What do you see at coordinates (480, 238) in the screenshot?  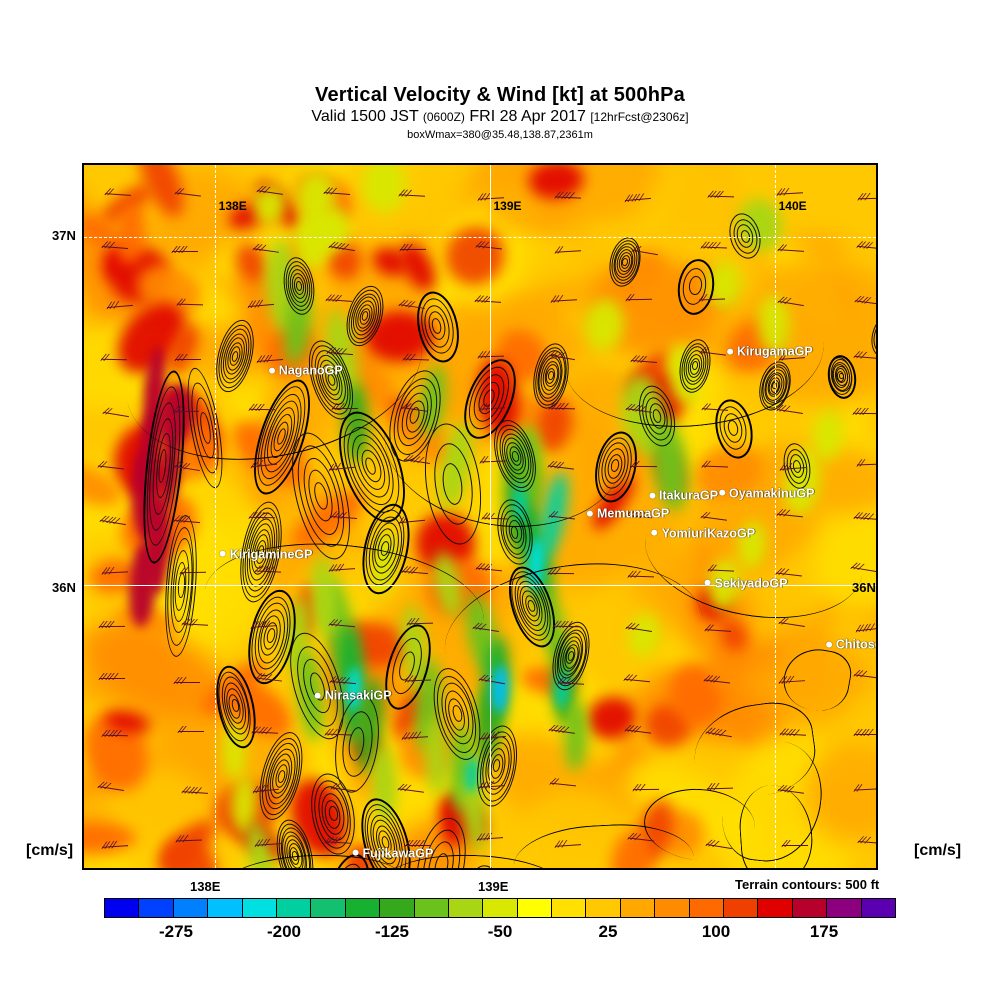 I see `gridline-lat-37n` at bounding box center [480, 238].